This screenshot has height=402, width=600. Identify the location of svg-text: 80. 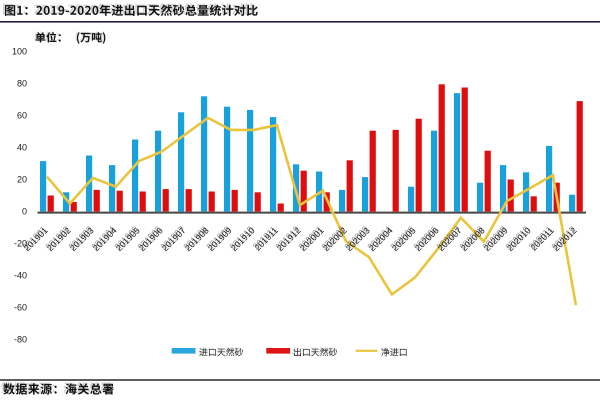
(22, 84).